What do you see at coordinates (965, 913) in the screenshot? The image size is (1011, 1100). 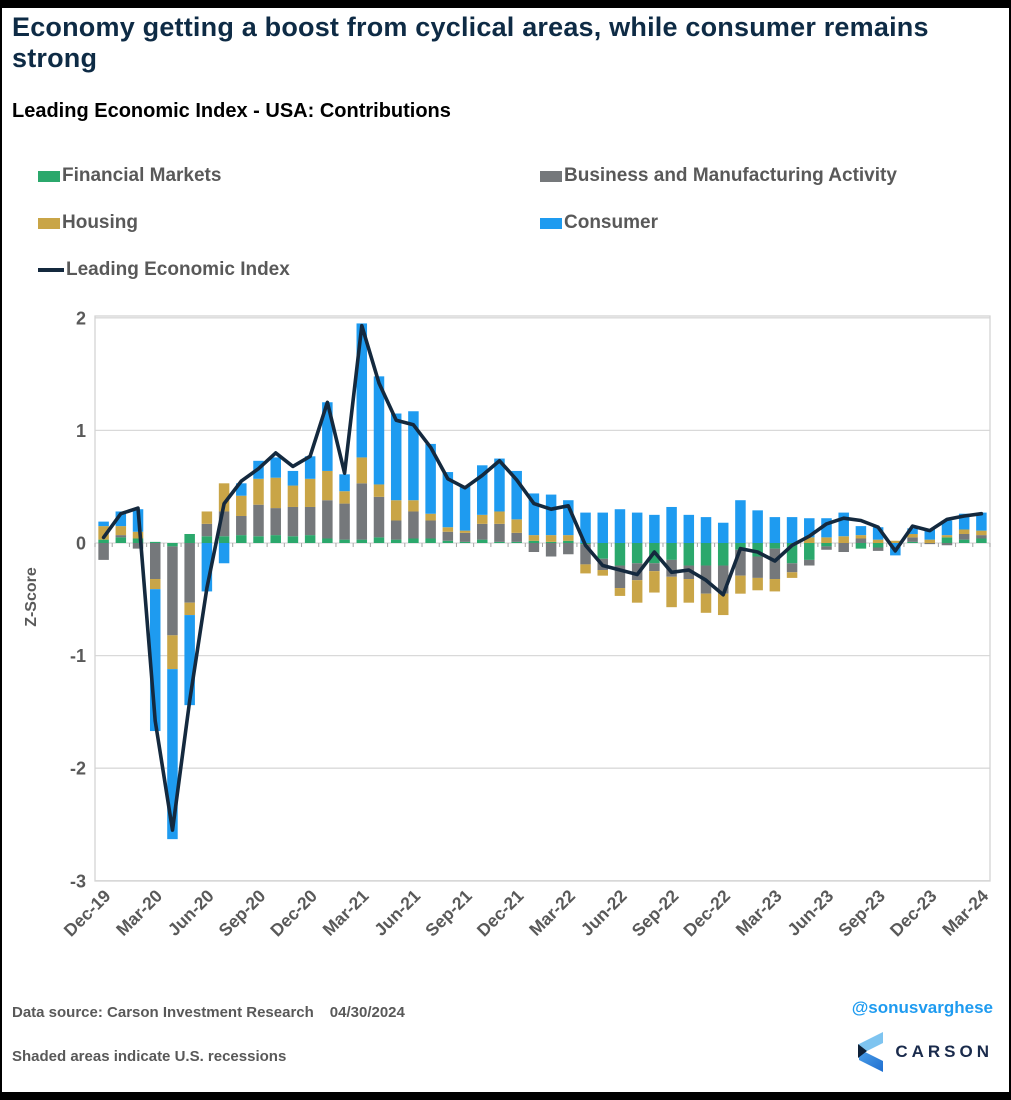 I see `x-tick-label: Mar-24` at bounding box center [965, 913].